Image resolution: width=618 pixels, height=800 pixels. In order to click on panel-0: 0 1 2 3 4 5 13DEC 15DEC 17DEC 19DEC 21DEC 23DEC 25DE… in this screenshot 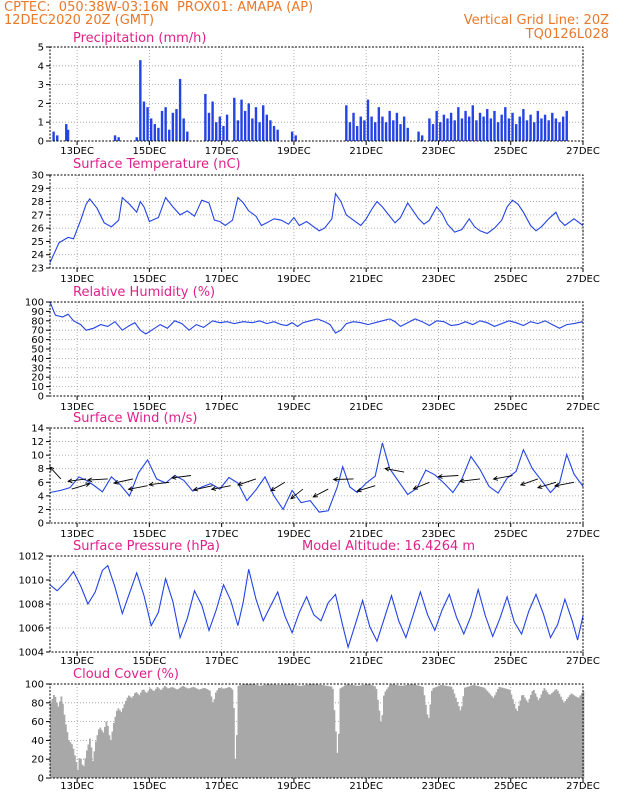, I will do `click(319, 94)`.